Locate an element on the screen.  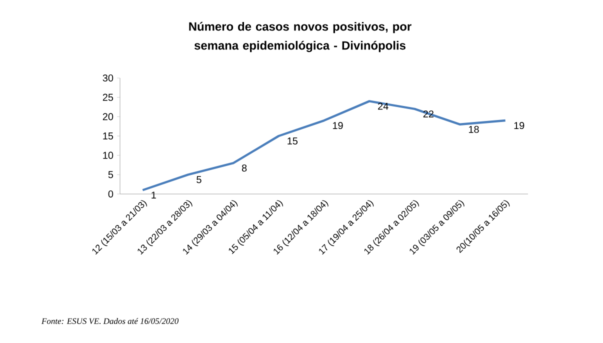
y-tick-label: 5 is located at coordinates (111, 174).